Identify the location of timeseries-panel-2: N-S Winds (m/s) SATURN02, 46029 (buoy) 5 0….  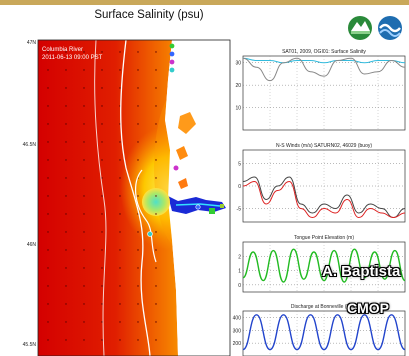
(321, 183).